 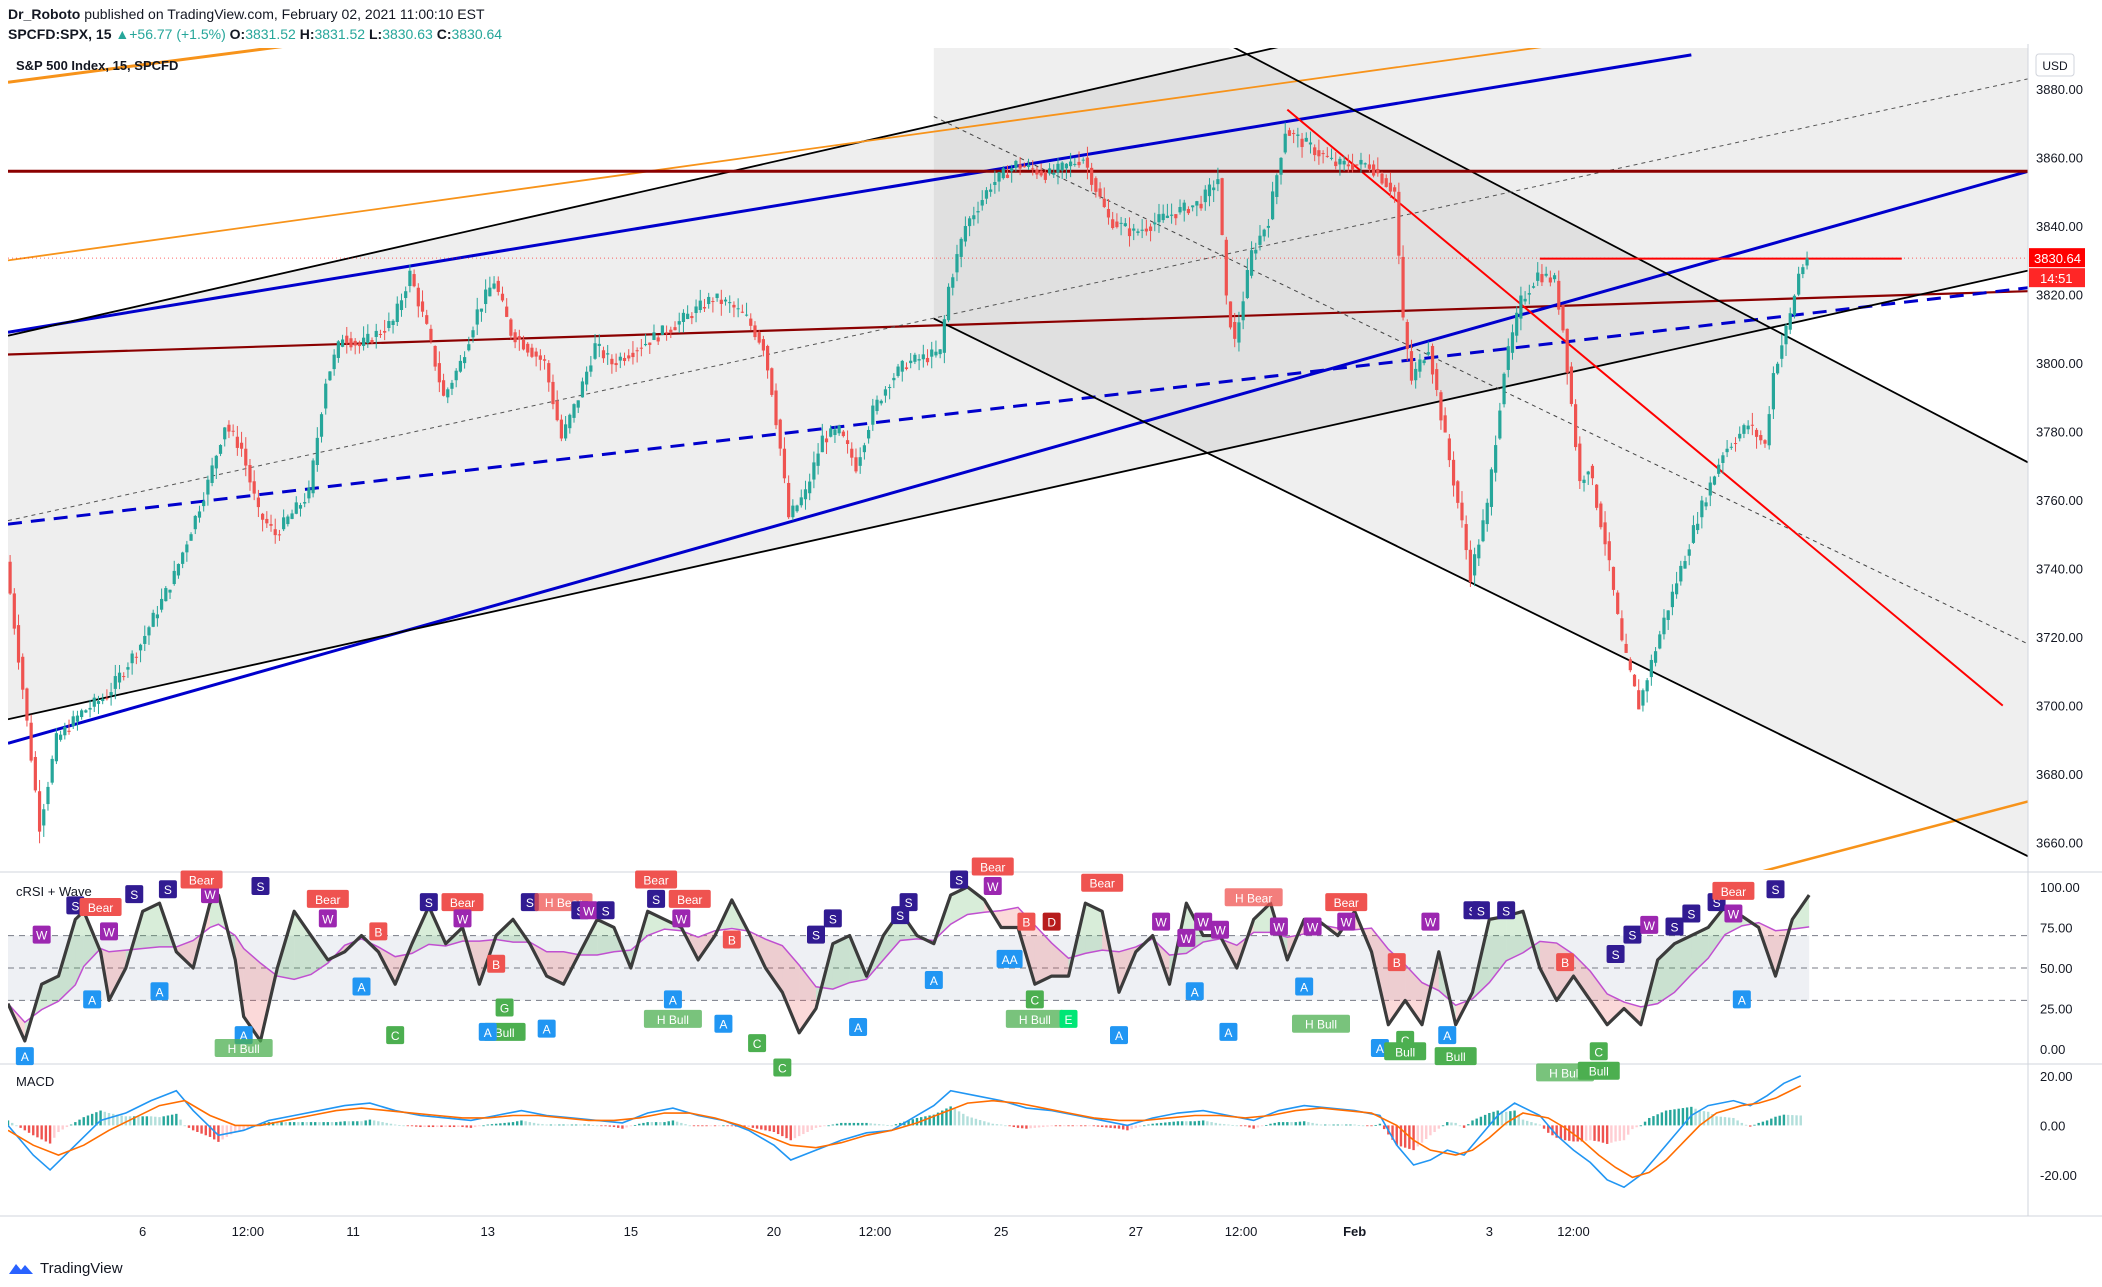 What do you see at coordinates (689, 900) in the screenshot?
I see `signal-label: Bear` at bounding box center [689, 900].